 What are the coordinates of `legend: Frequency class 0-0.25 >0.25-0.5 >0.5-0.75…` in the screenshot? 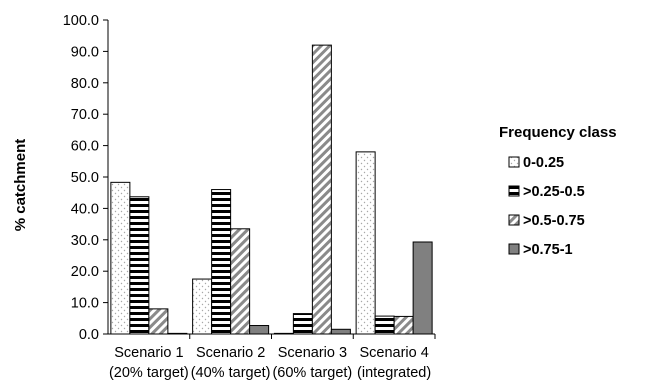 It's located at (558, 191).